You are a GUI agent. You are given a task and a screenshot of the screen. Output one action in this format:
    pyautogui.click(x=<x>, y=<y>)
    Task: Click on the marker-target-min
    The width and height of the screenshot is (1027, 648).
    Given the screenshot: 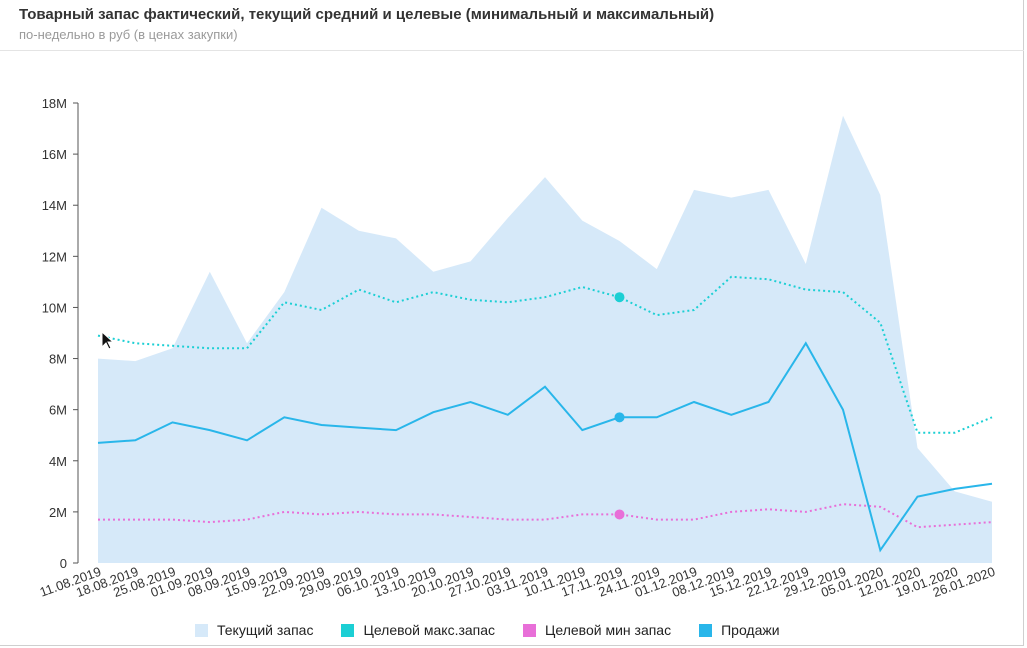 What is the action you would take?
    pyautogui.click(x=619, y=514)
    